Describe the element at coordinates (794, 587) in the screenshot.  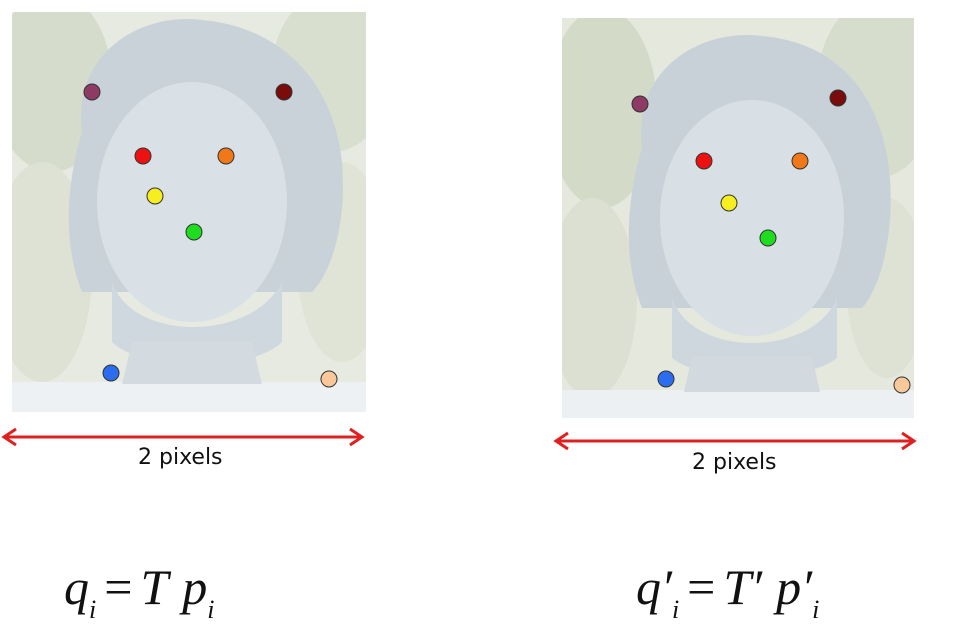
I see `eq-rhs: p′` at that location.